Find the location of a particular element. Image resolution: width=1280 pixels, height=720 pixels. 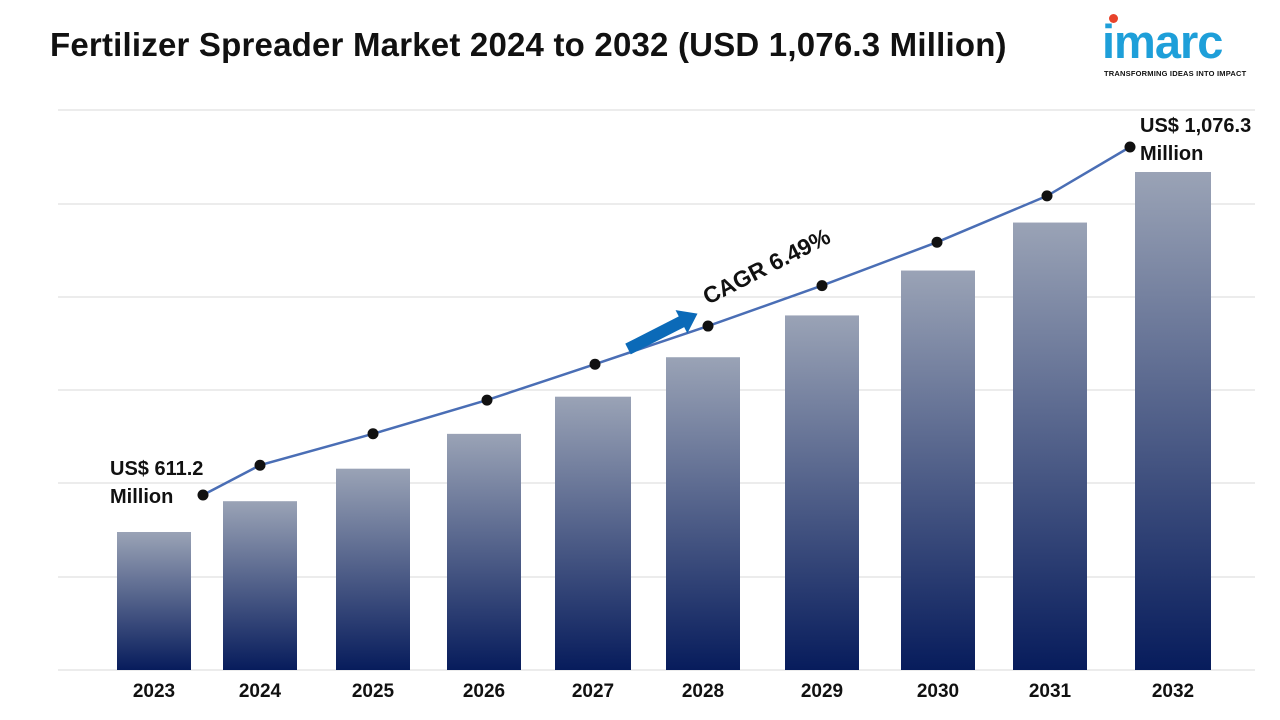

trend-point-2023 is located at coordinates (203, 495).